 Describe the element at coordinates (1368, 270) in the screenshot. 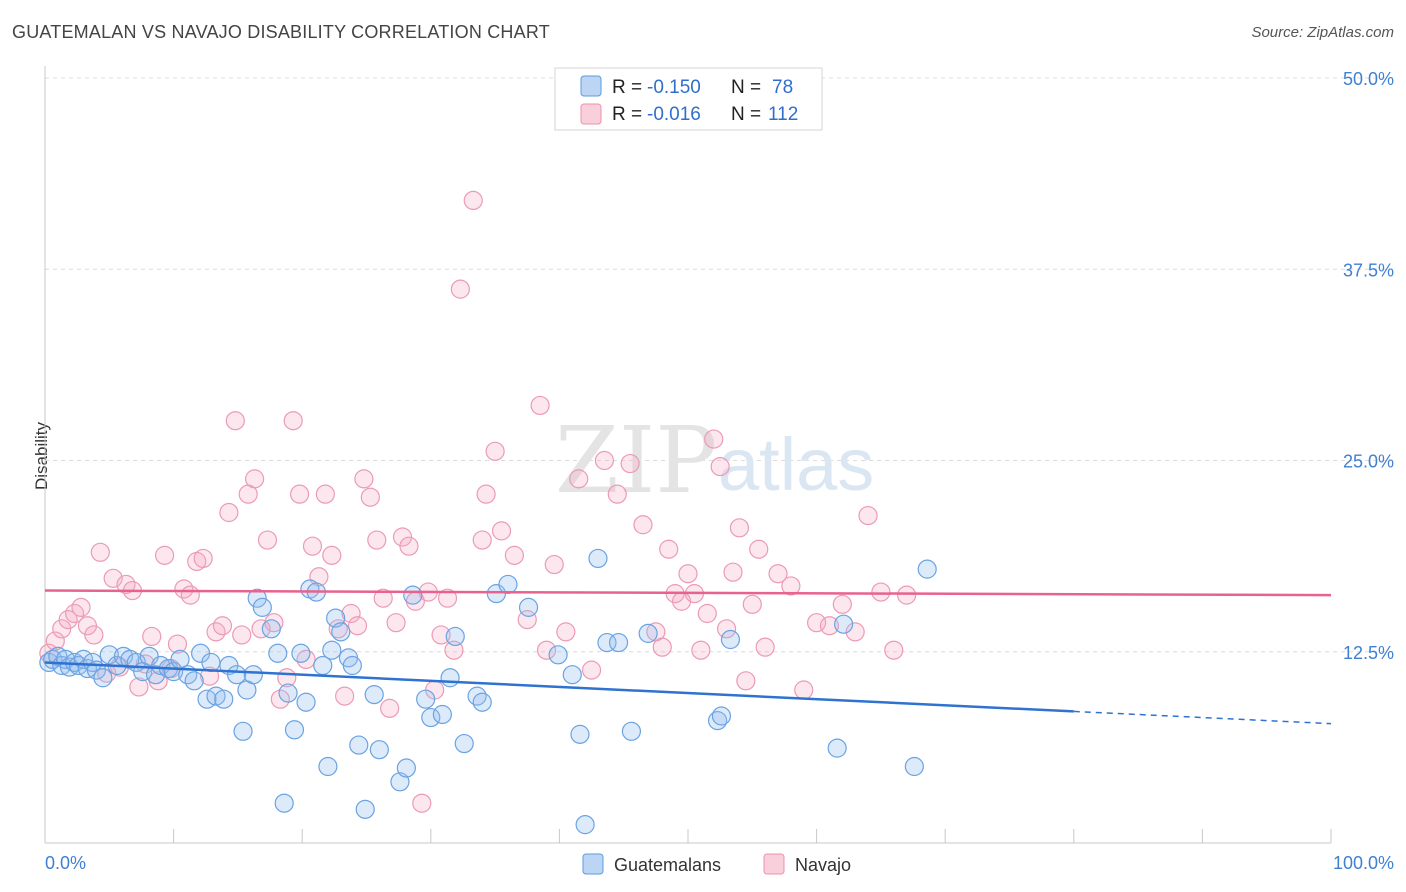

I see `y-tick-label: 37.5%` at that location.